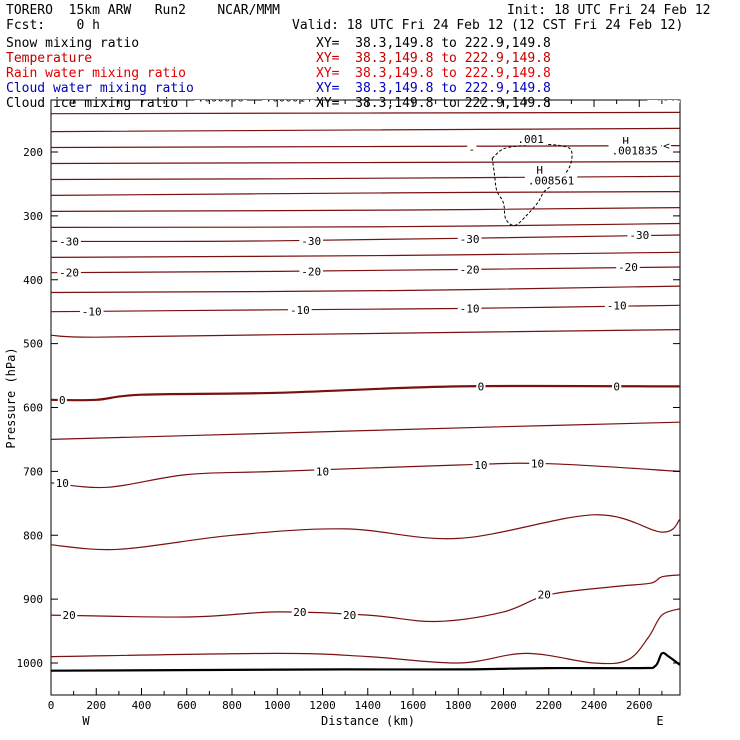 Image resolution: width=740 pixels, height=740 pixels. What do you see at coordinates (609, 10) in the screenshot?
I see `init-time: Init: 18 UTC Fri 24 Feb 12` at bounding box center [609, 10].